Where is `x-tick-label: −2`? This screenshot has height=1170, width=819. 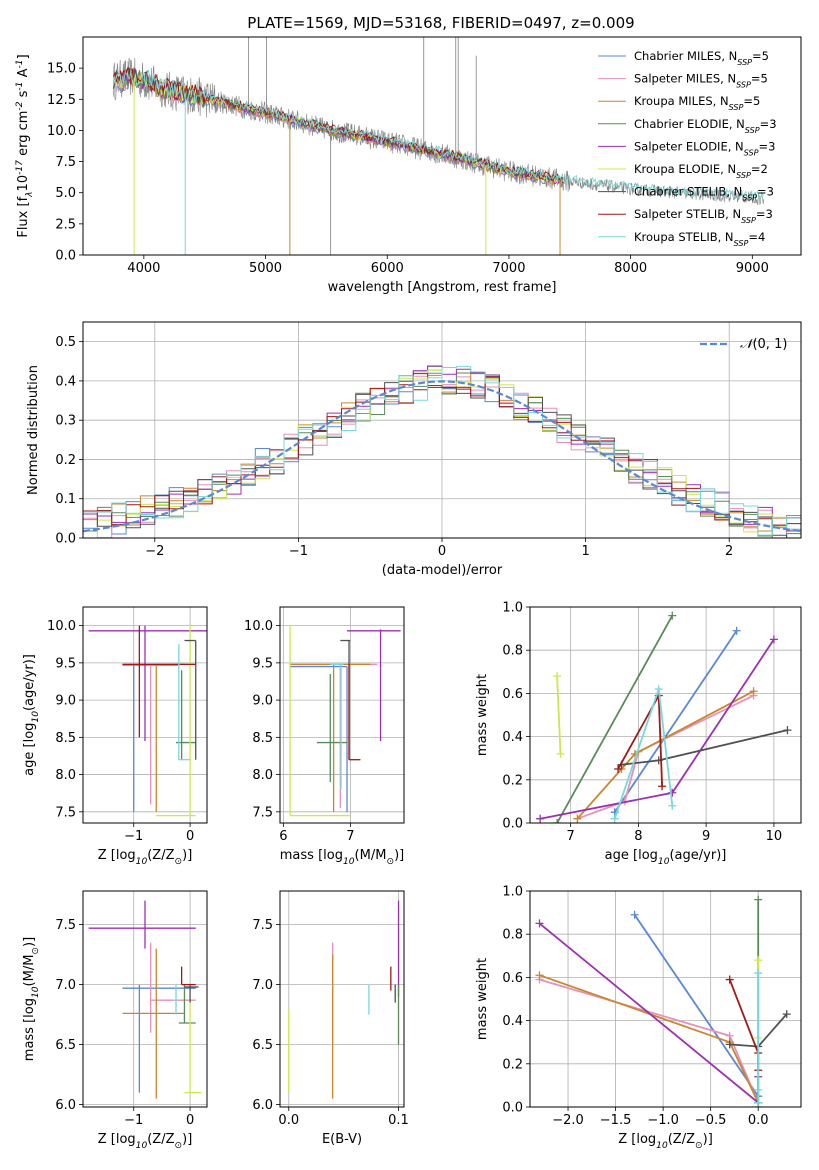 x-tick-label: −2 is located at coordinates (154, 551).